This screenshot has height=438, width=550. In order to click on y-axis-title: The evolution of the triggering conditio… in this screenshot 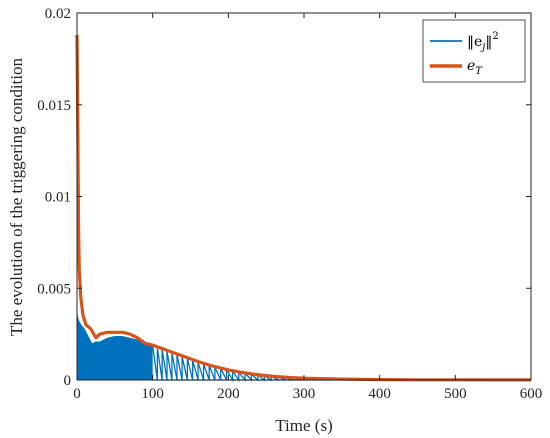, I will do `click(16, 196)`.